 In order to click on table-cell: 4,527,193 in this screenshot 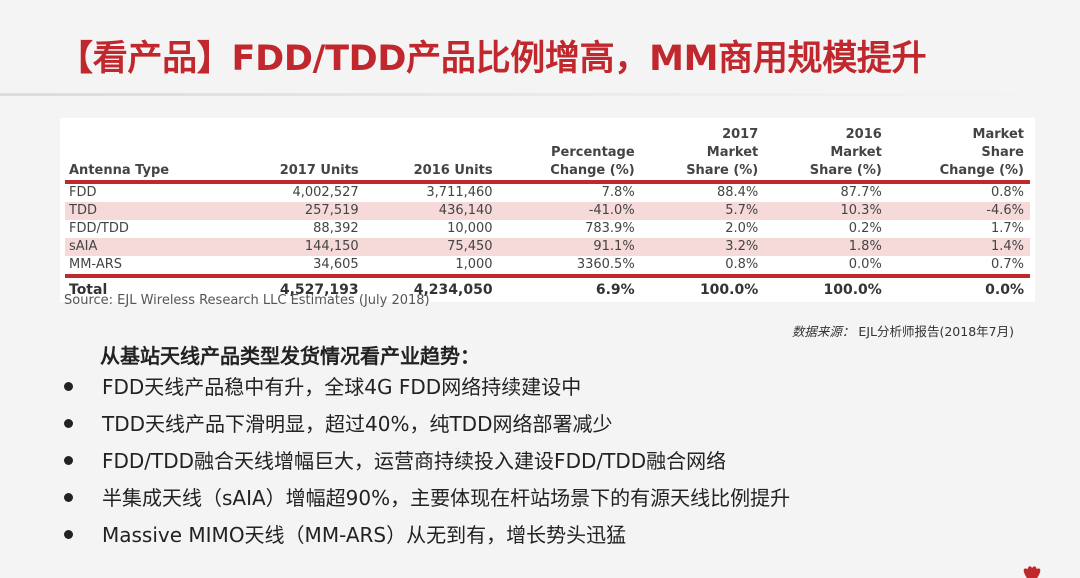, I will do `click(319, 290)`.